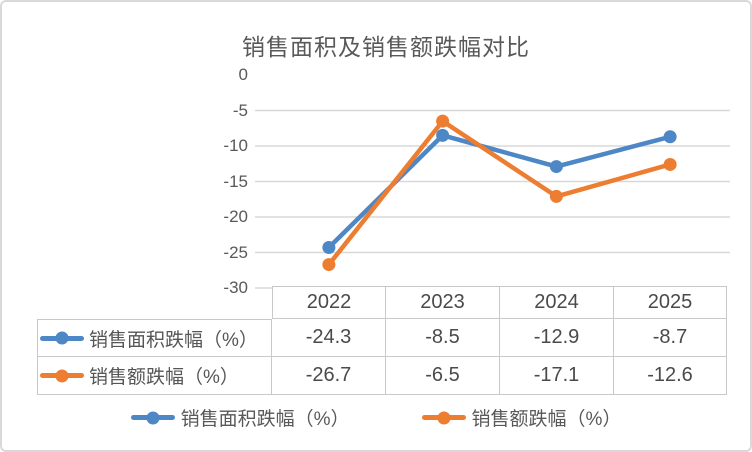 The width and height of the screenshot is (752, 452). Describe the element at coordinates (240, 110) in the screenshot. I see `y-axis-tick-label: -5` at that location.